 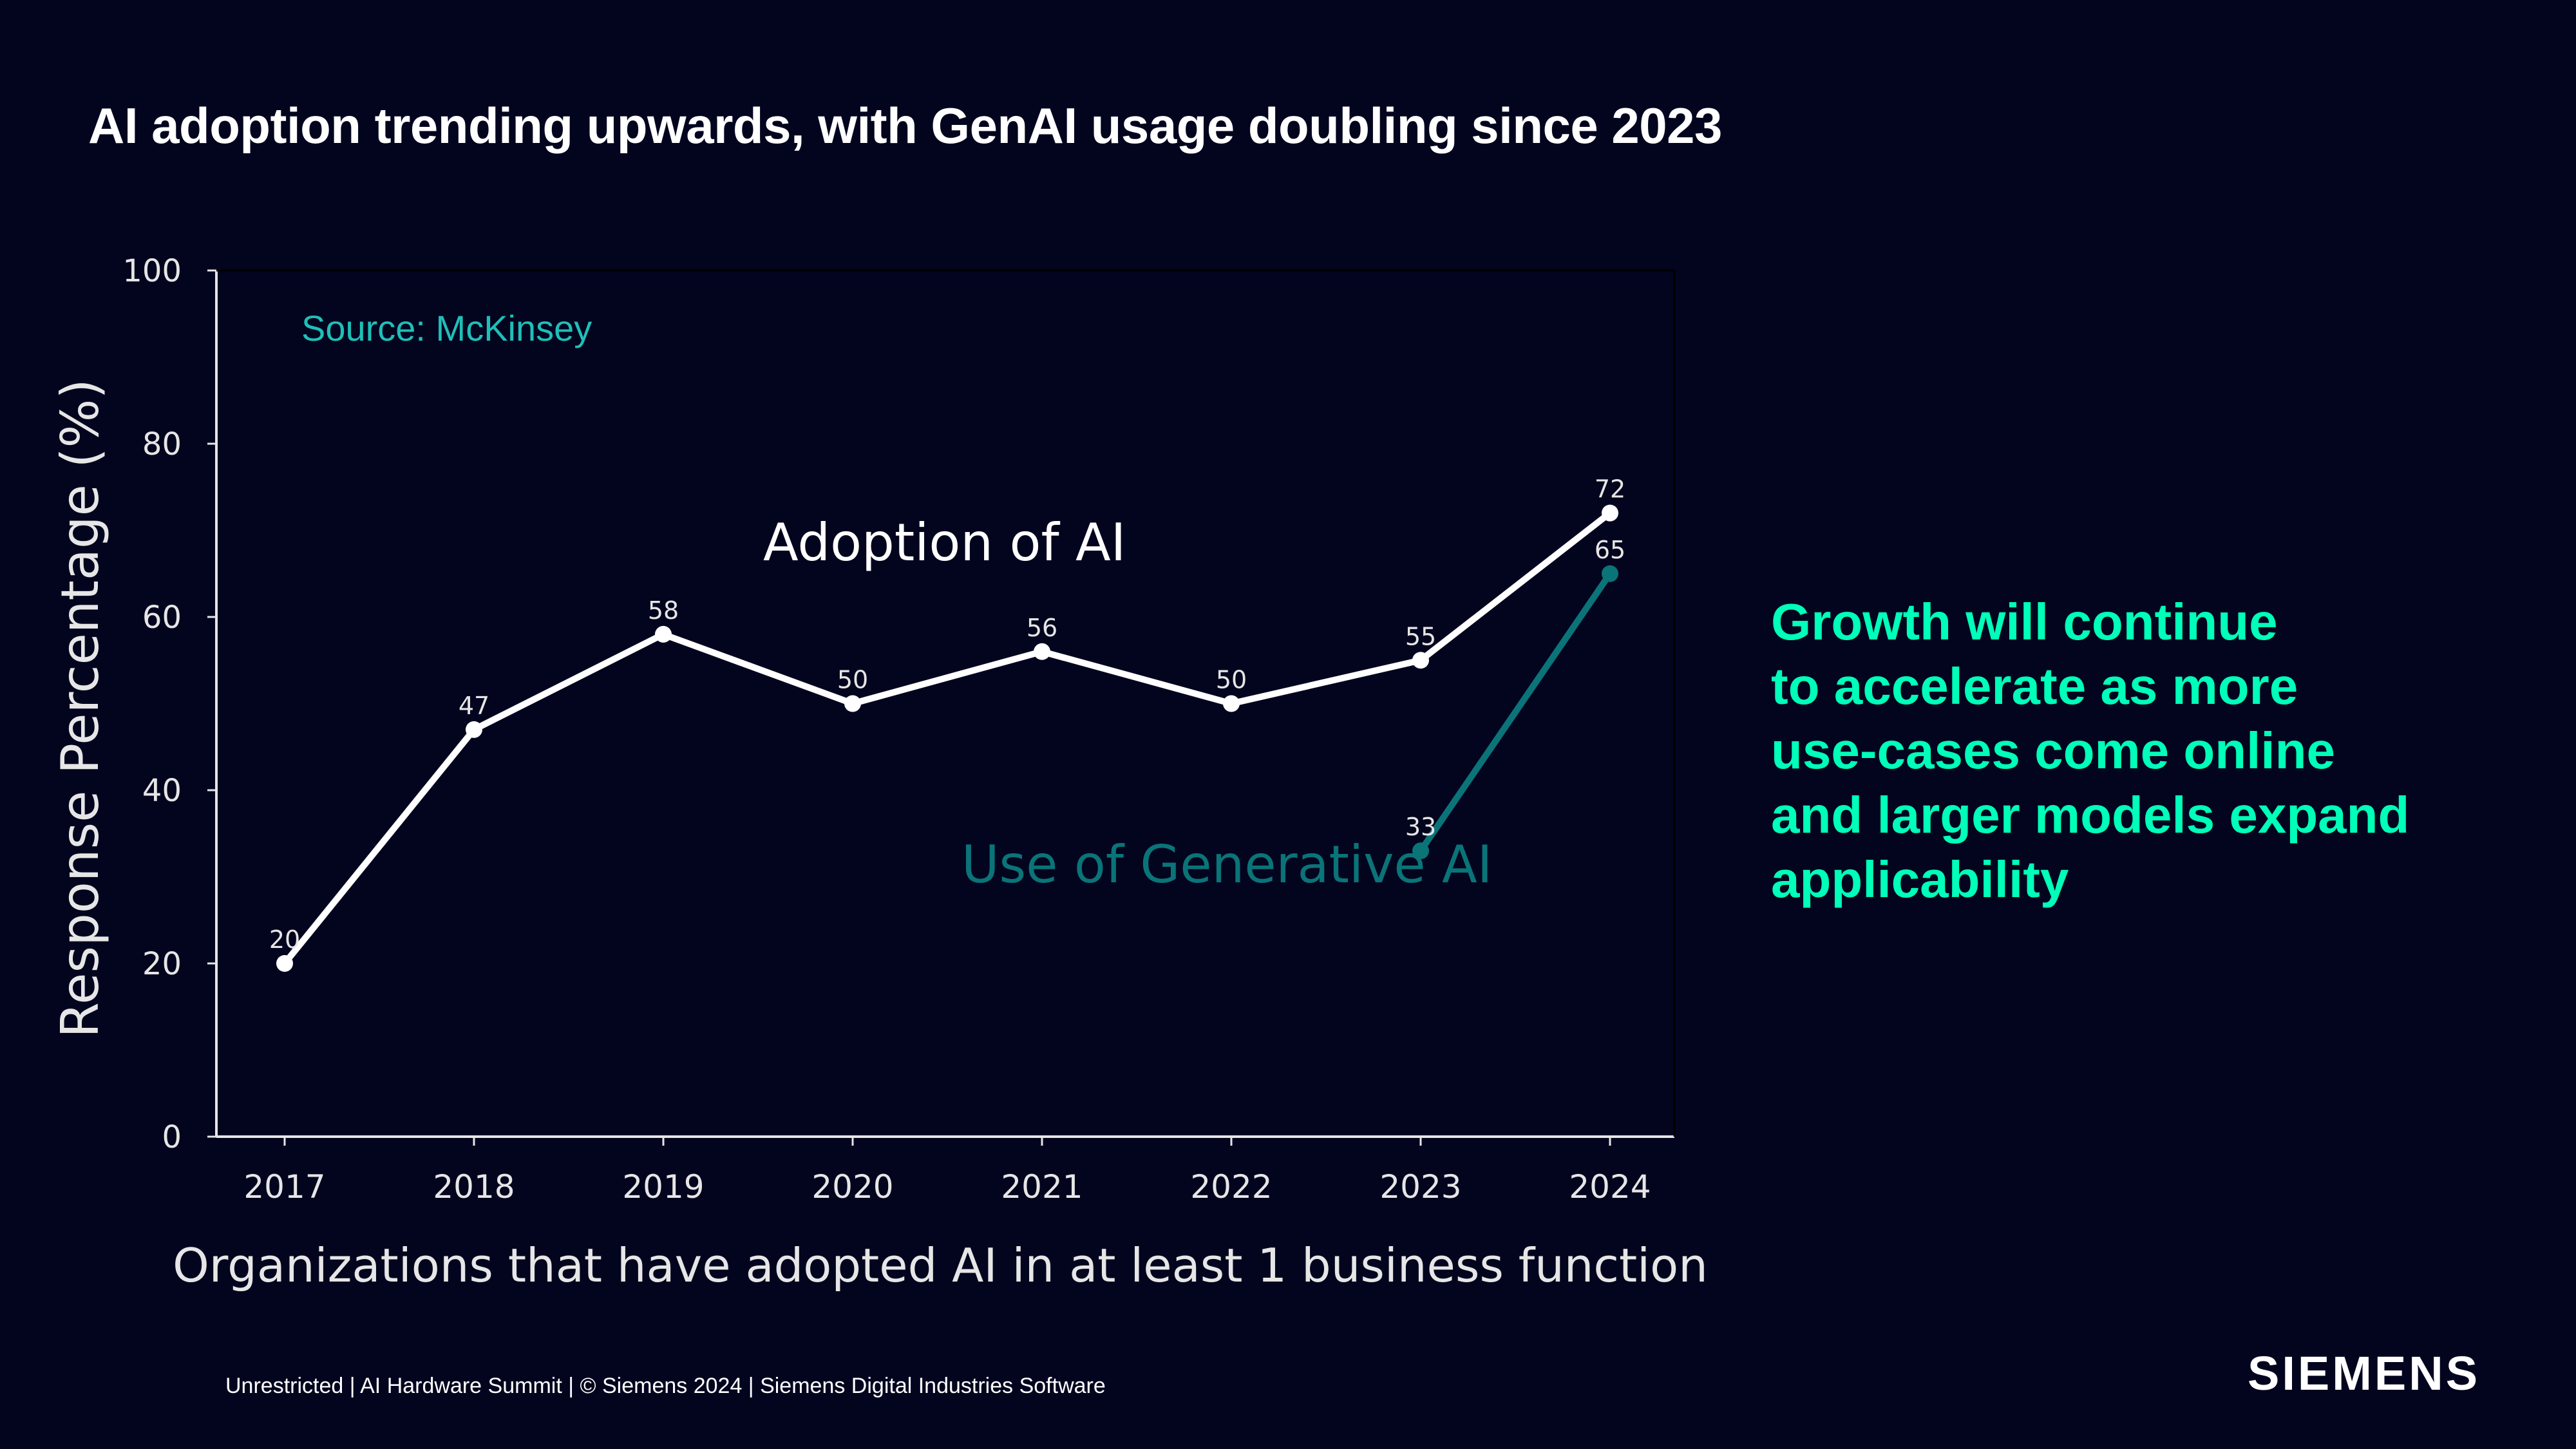 What do you see at coordinates (852, 1187) in the screenshot?
I see `x-tick-label: 2020` at bounding box center [852, 1187].